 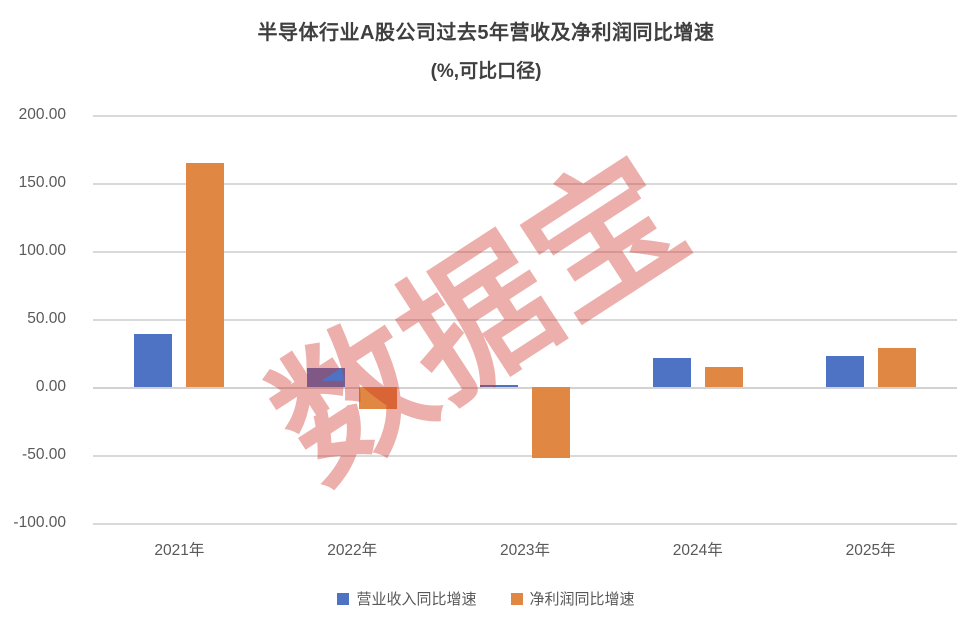 I want to click on legend-swatch-profit-icon, so click(x=516, y=598).